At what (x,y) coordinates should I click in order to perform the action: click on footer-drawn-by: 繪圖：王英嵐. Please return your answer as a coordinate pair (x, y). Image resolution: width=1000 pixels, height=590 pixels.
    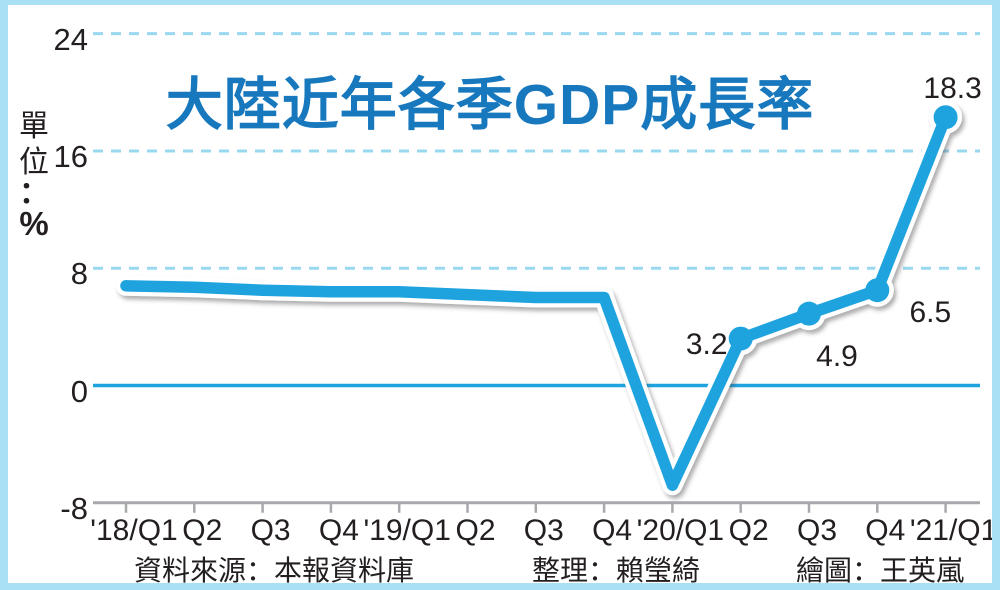
    Looking at the image, I should click on (880, 570).